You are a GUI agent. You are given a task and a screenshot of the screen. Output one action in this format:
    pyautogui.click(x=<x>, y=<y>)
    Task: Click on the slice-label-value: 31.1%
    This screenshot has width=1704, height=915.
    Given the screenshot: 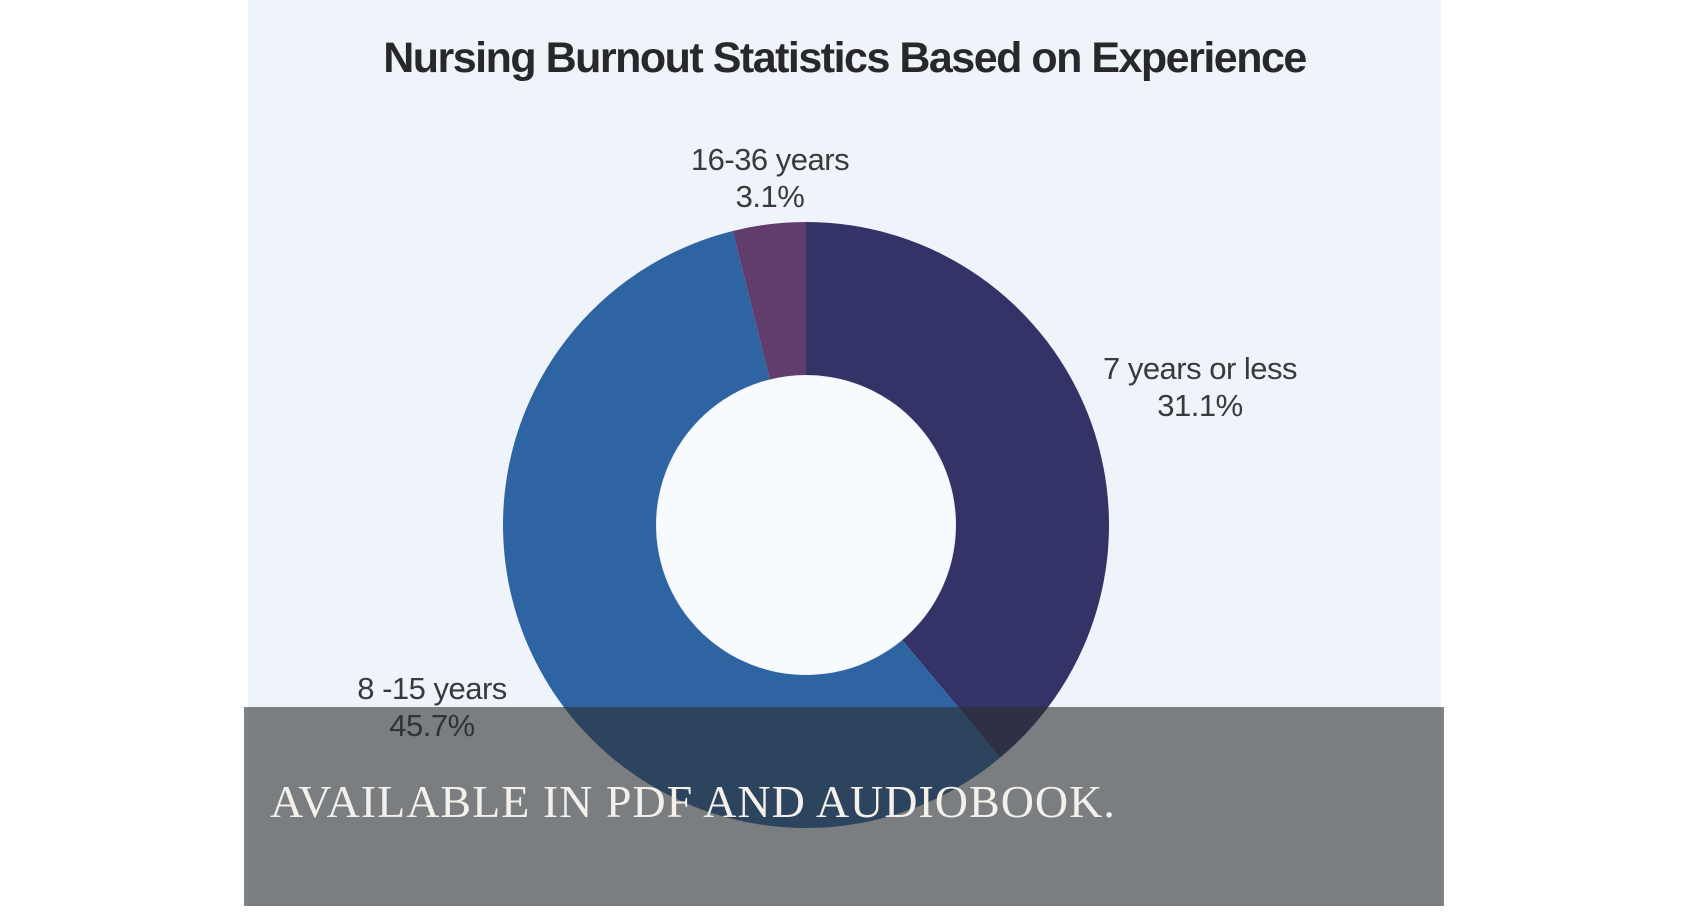 What is the action you would take?
    pyautogui.click(x=1200, y=405)
    